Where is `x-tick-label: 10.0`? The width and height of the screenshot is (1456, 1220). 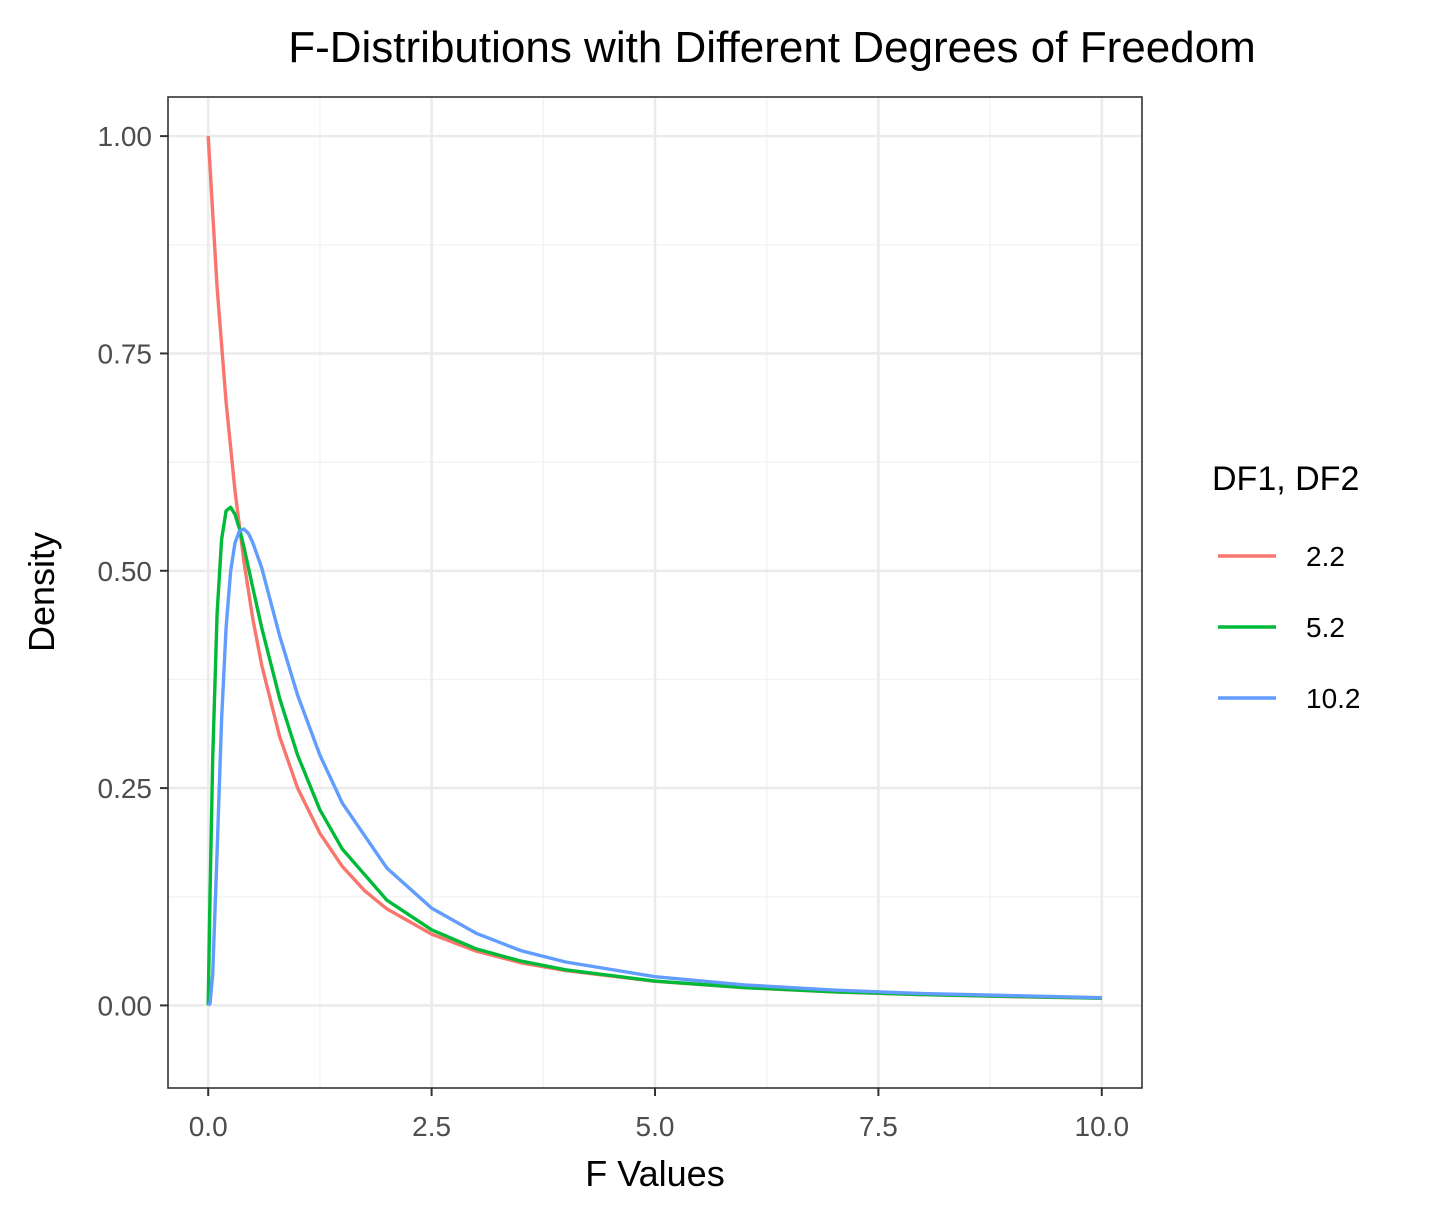 x-tick-label: 10.0 is located at coordinates (1102, 1126).